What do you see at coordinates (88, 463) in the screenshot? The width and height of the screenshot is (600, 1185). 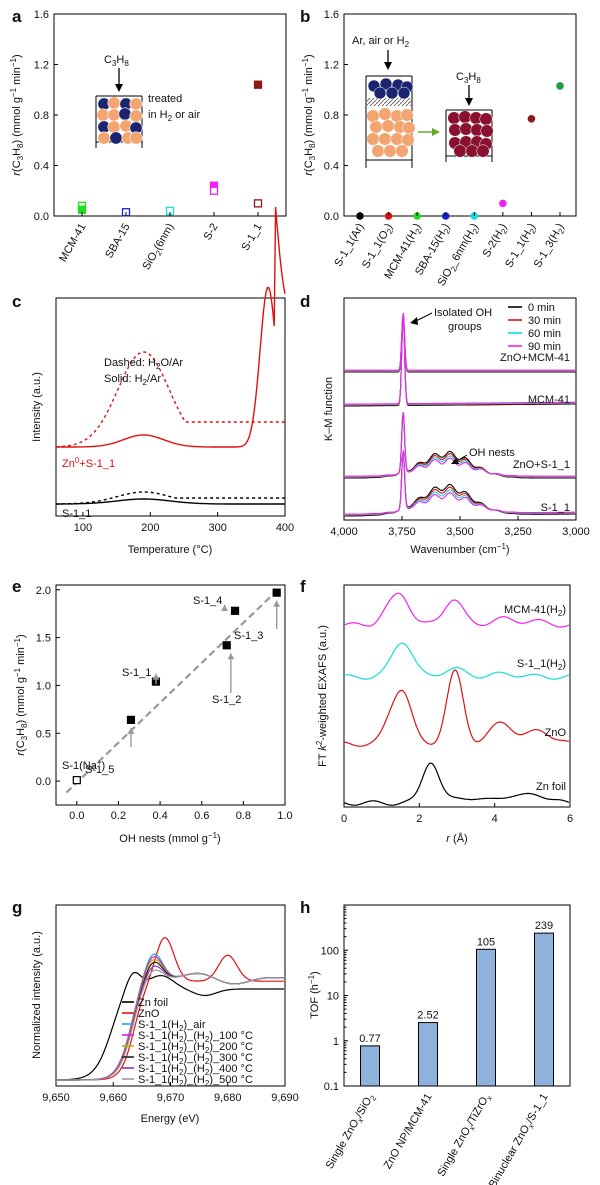 I see `label-zn-c: Zn0+S-1_1` at bounding box center [88, 463].